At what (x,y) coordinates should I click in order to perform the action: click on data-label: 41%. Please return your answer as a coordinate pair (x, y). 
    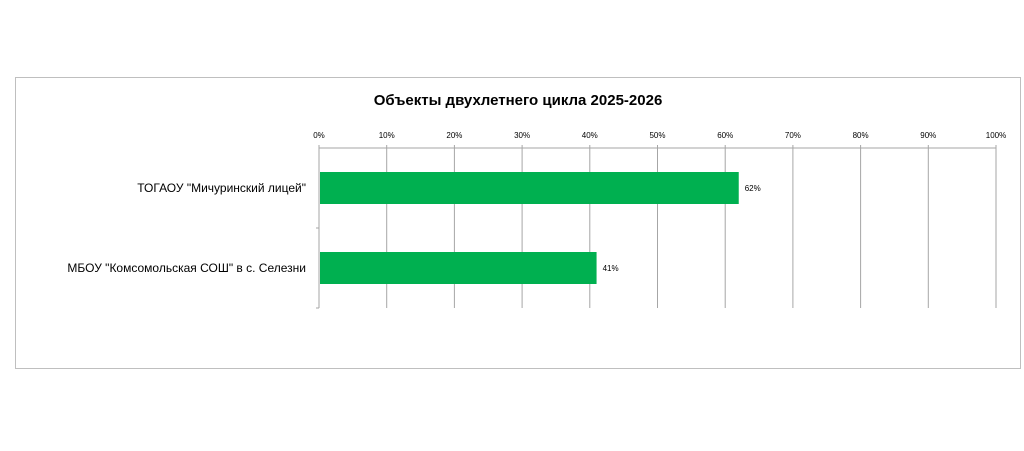
    Looking at the image, I should click on (611, 268).